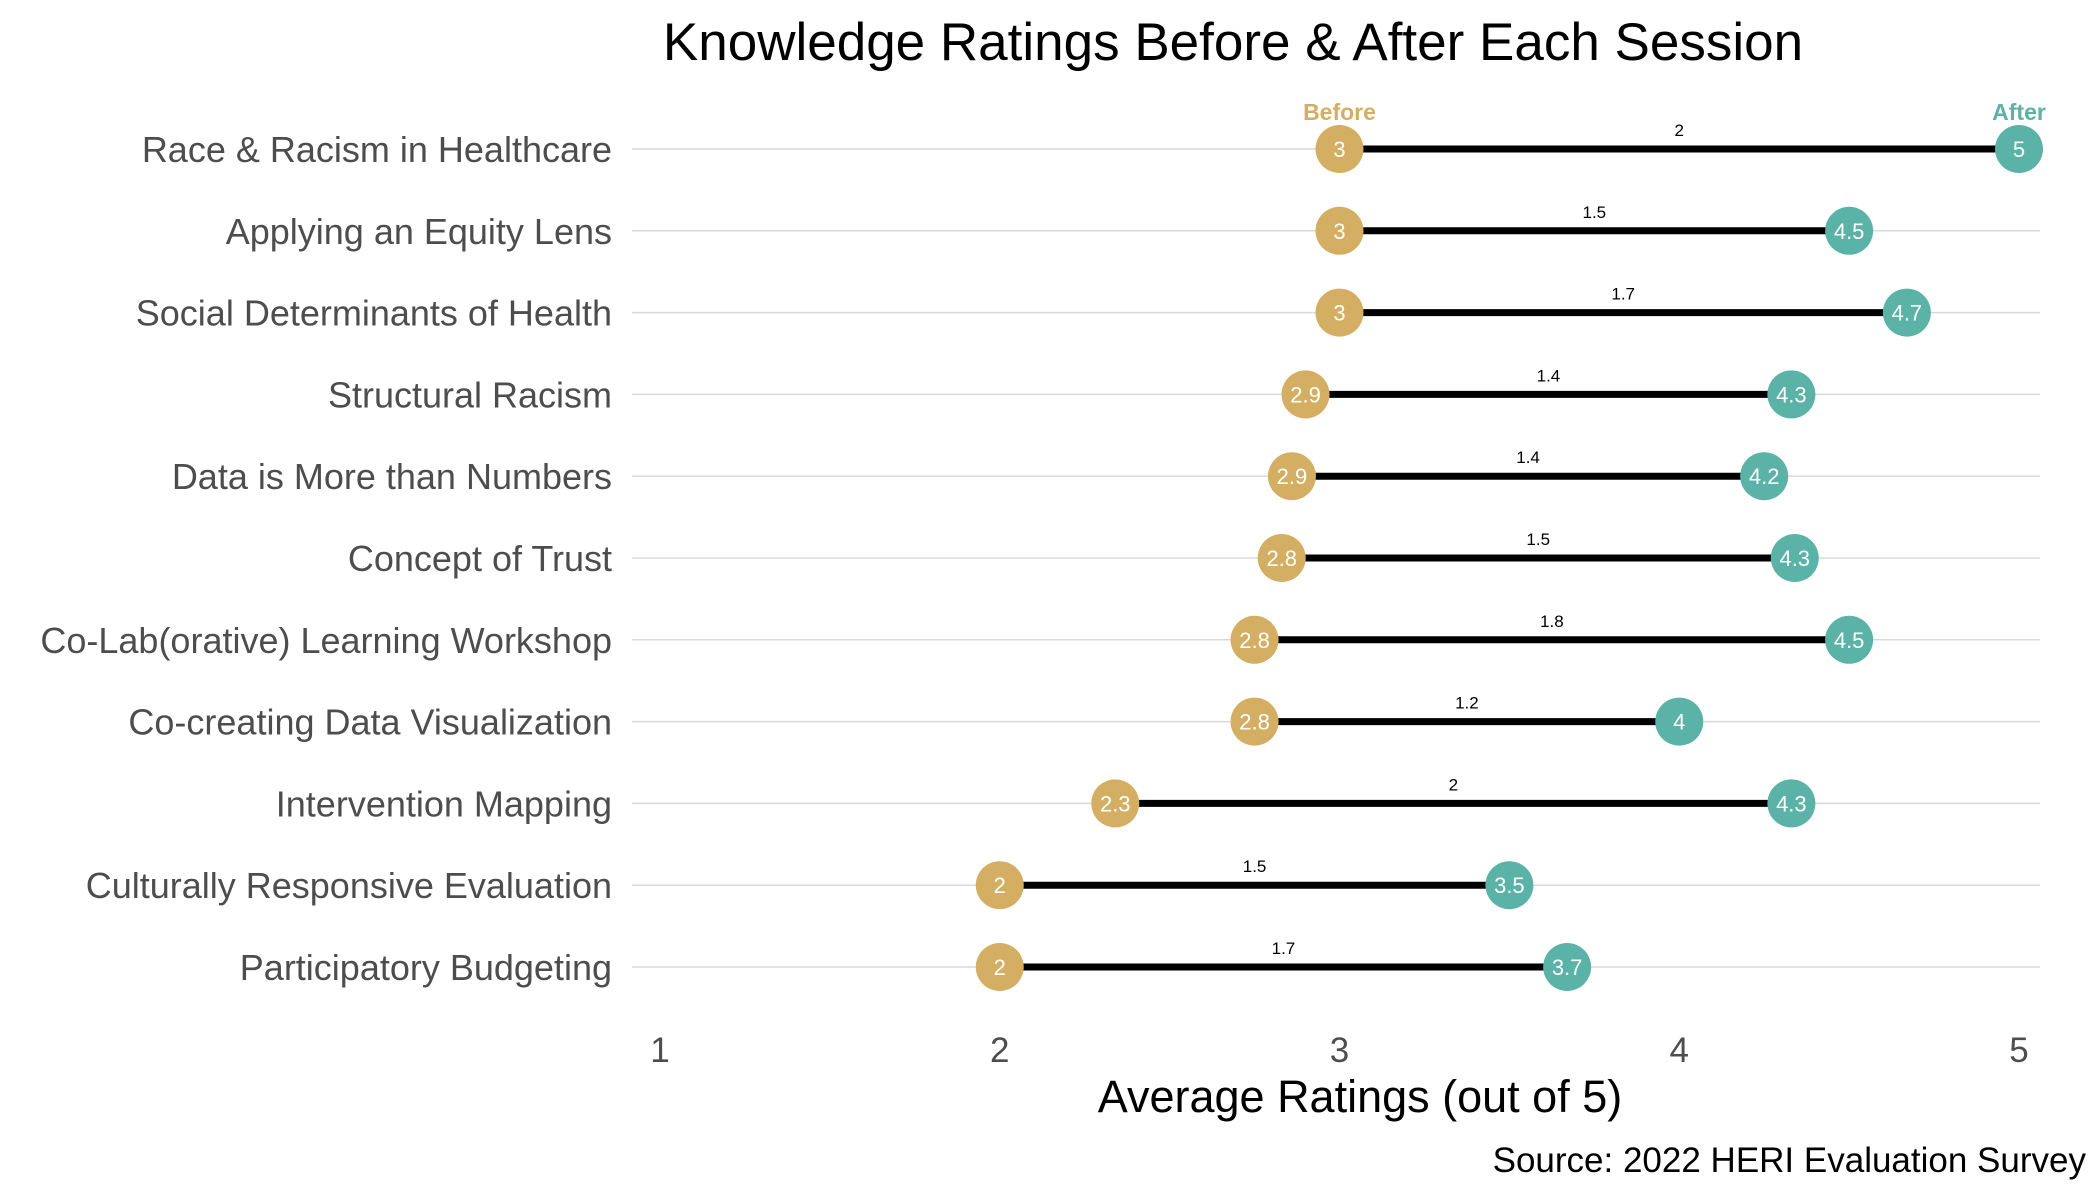 The width and height of the screenshot is (2100, 1200). What do you see at coordinates (480, 558) in the screenshot?
I see `category-label: Concept of Trust` at bounding box center [480, 558].